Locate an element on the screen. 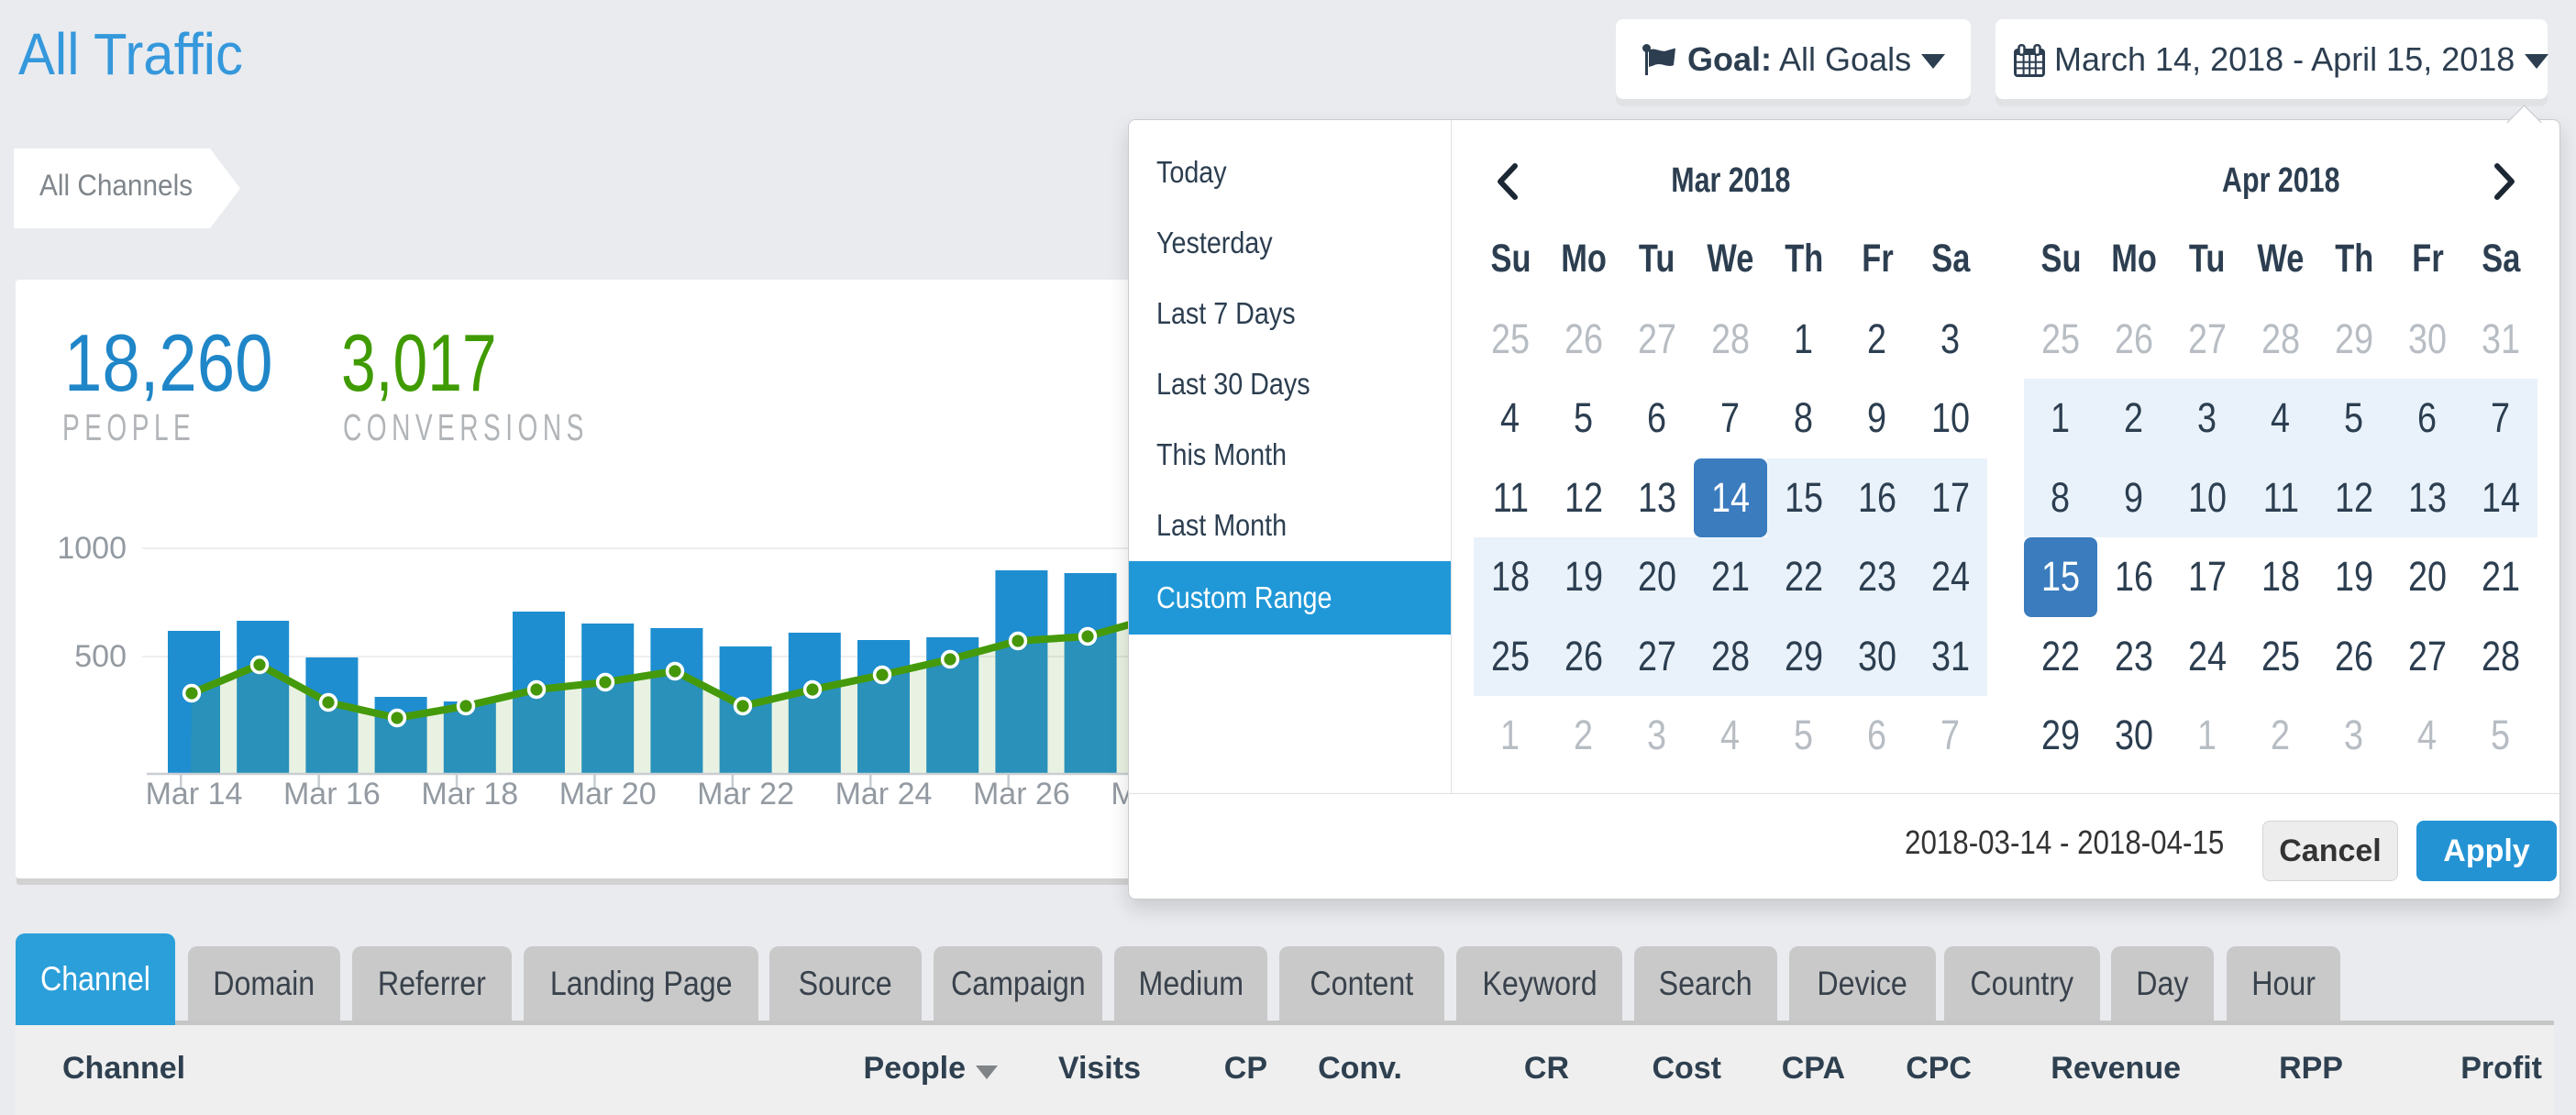  svg-text: Mar 22 is located at coordinates (745, 794).